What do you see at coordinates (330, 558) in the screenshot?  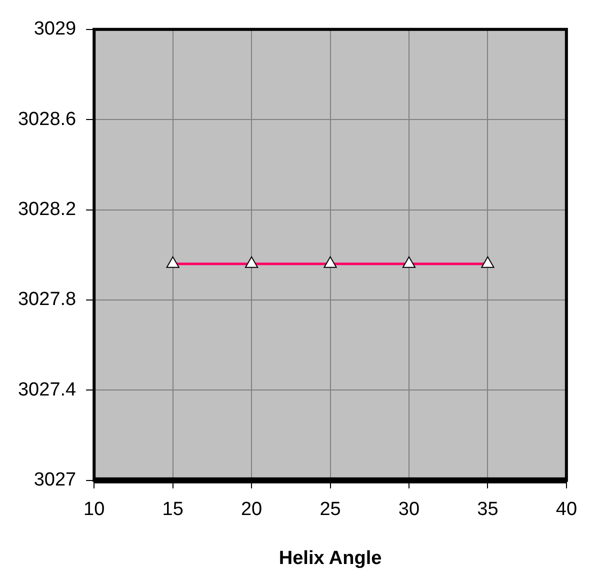 I see `x-axis-title: Helix Angle` at bounding box center [330, 558].